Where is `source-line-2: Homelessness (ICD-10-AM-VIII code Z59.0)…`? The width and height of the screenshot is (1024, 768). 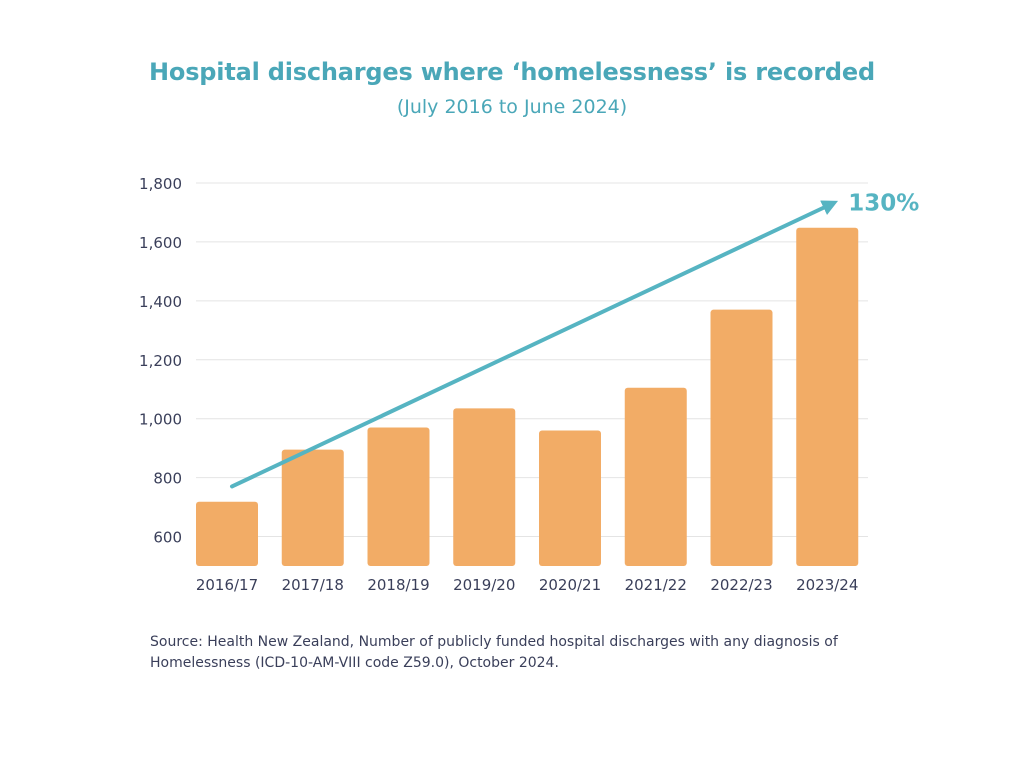
source-line-2: Homelessness (ICD-10-AM-VIII code Z59.0)… is located at coordinates (354, 663).